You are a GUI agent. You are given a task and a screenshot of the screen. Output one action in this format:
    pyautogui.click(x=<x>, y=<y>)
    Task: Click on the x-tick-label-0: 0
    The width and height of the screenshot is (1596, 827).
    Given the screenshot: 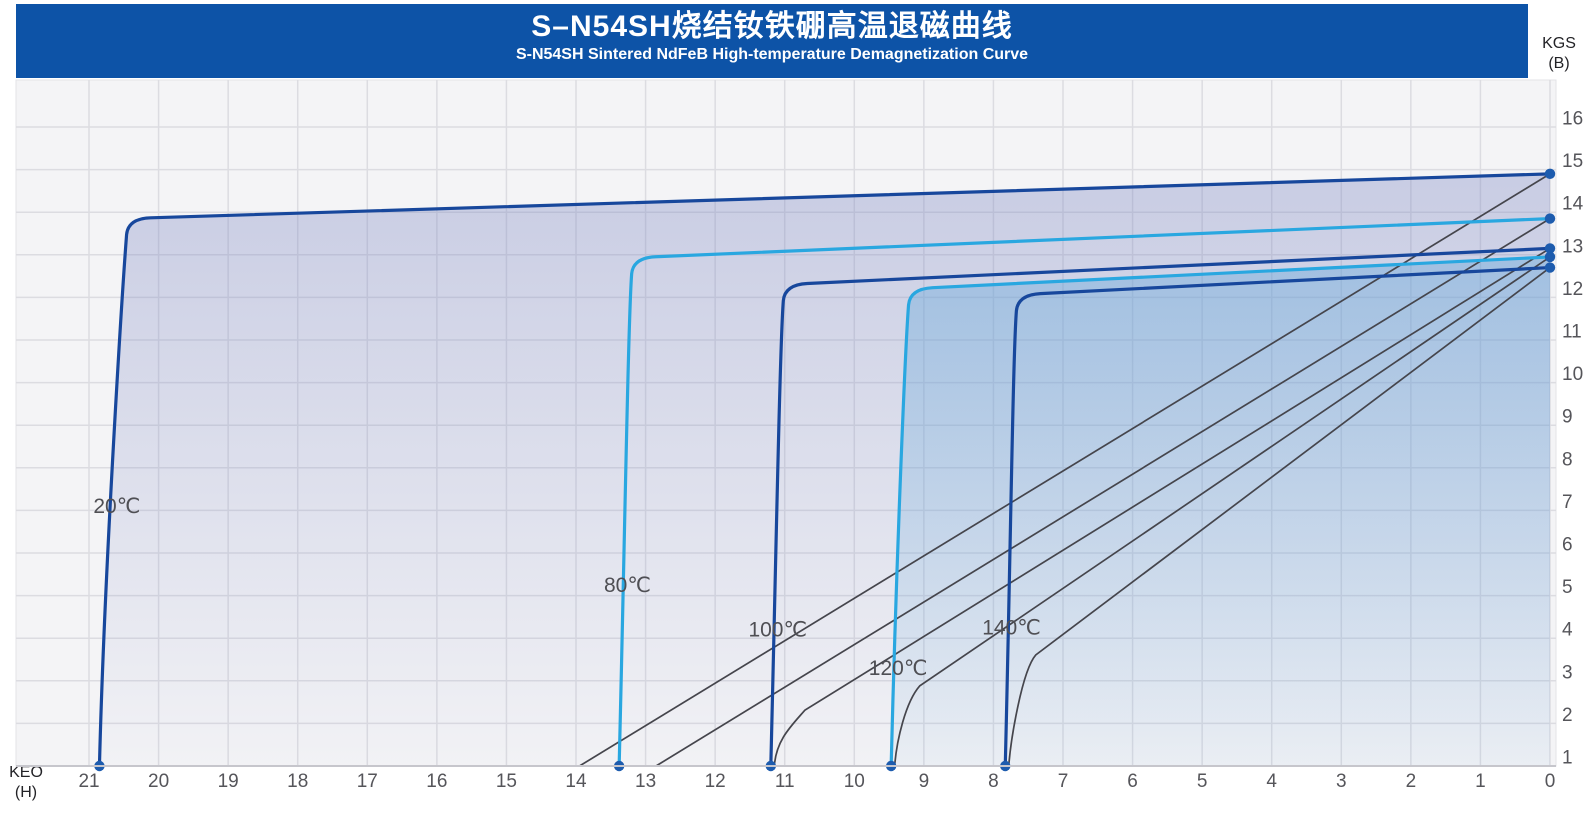 What is the action you would take?
    pyautogui.click(x=1550, y=781)
    